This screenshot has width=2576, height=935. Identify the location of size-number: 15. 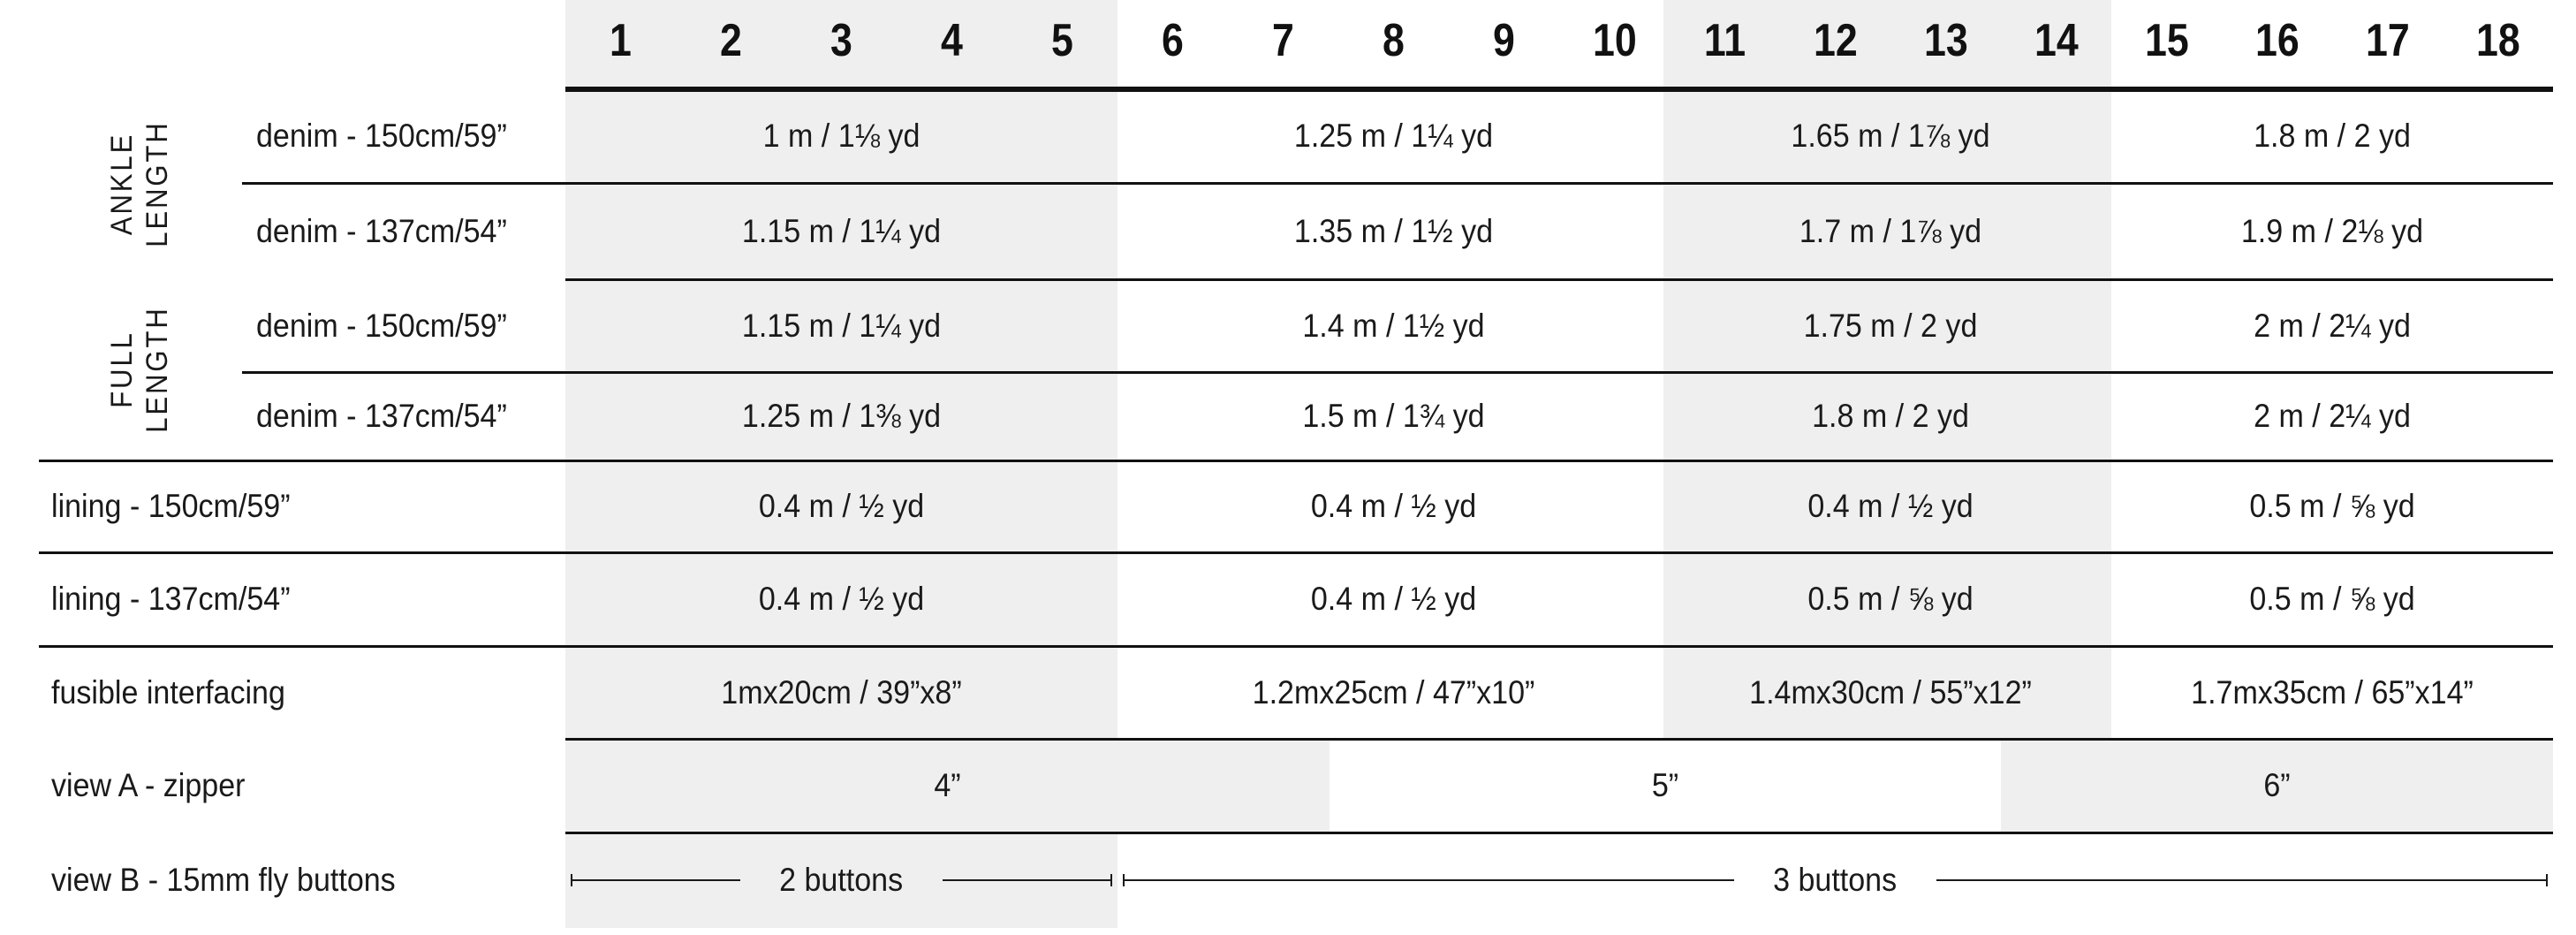
(2167, 40).